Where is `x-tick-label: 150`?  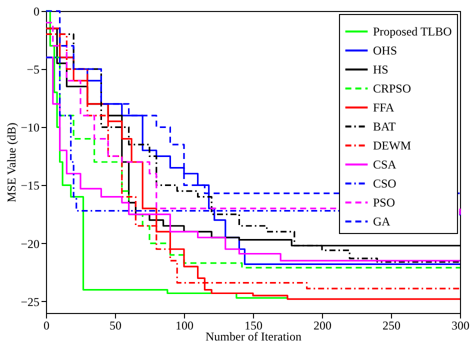 x-tick-label: 150 is located at coordinates (253, 325).